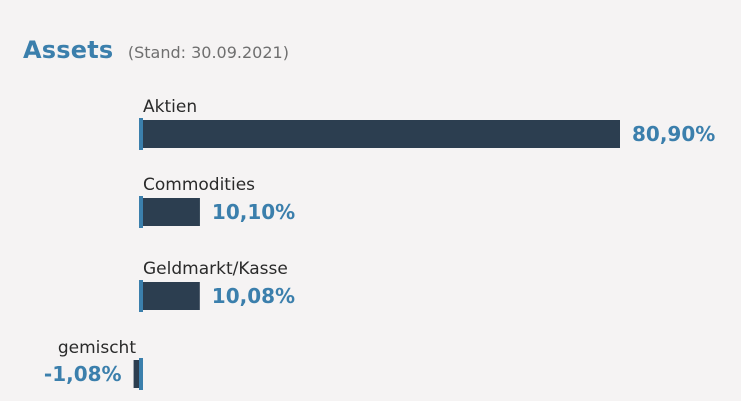  Describe the element at coordinates (68, 50) in the screenshot. I see `chart-title: Assets` at that location.